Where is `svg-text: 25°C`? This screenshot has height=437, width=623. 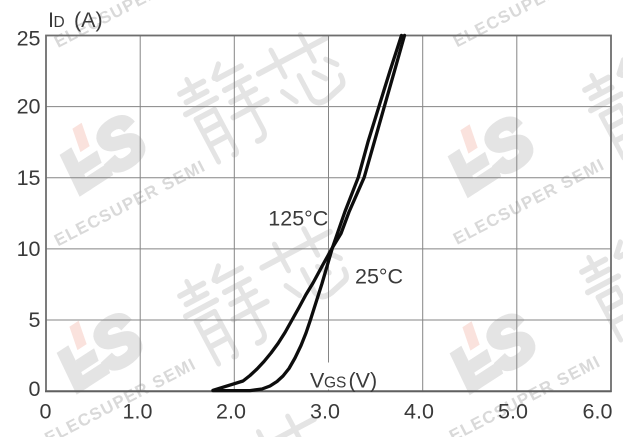
svg-text: 25°C is located at coordinates (379, 277).